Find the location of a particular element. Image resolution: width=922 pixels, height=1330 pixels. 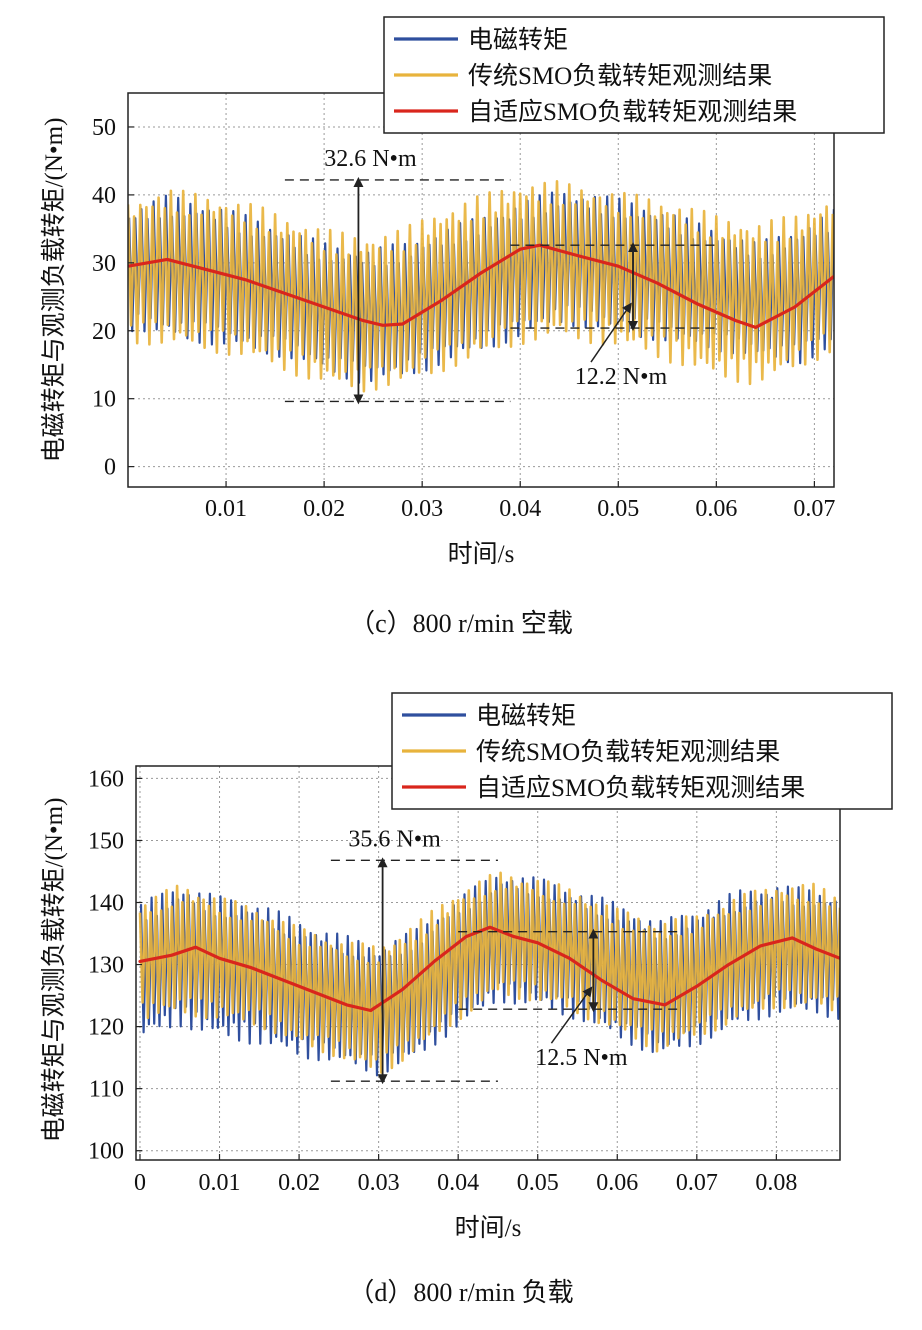

caption-d: （d）800 r/min 负载 is located at coordinates (460, 1292).